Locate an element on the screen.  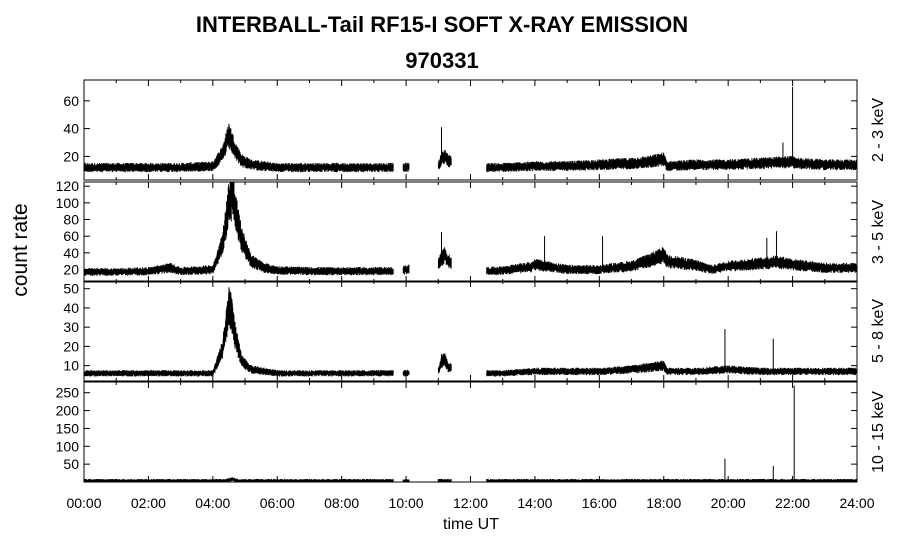
series-1-trace is located at coordinates (470, 148).